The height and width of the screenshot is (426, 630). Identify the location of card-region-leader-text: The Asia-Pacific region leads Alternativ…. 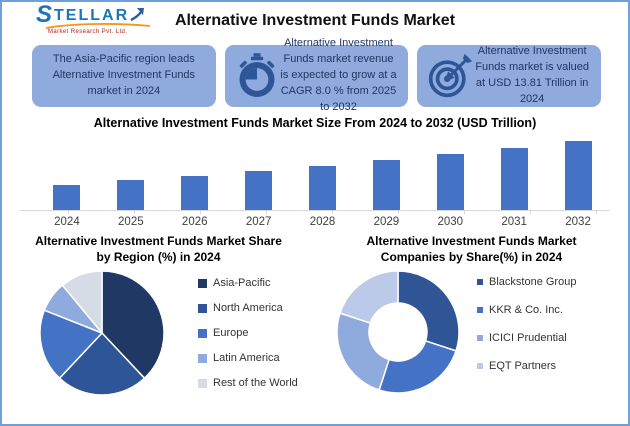
(124, 75).